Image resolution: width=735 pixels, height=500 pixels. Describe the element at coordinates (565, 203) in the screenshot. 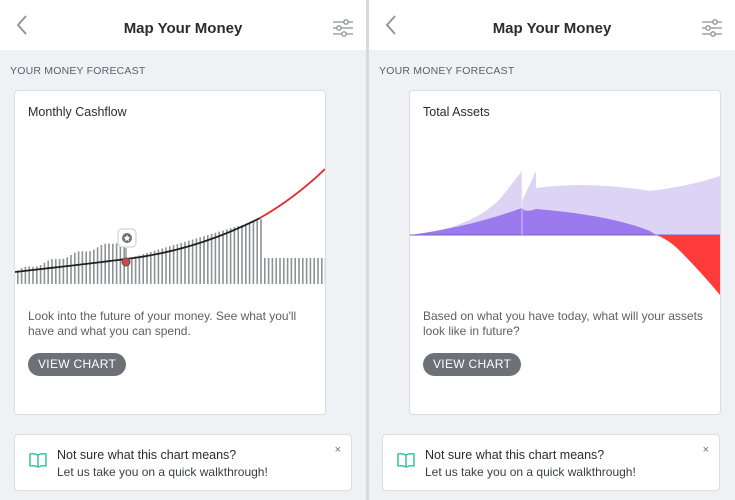

I see `total-area` at that location.